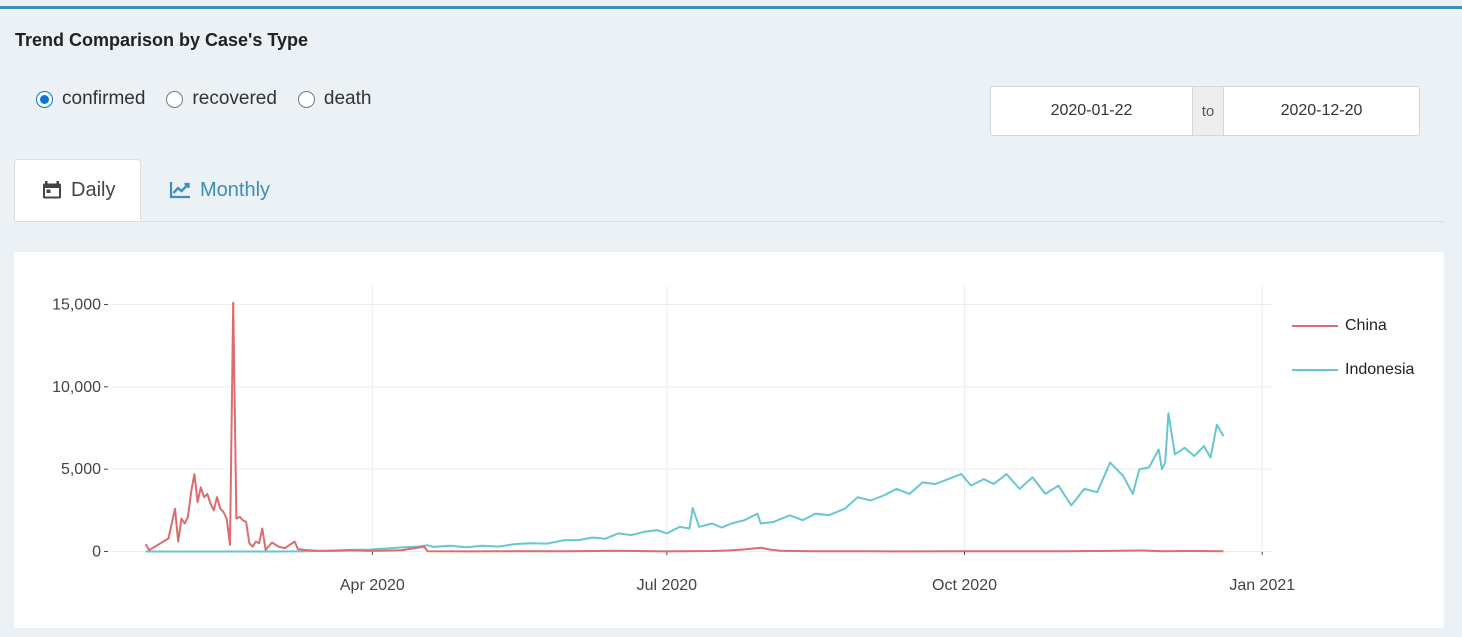 This screenshot has width=1462, height=637. I want to click on line-chart-icon, so click(179, 190).